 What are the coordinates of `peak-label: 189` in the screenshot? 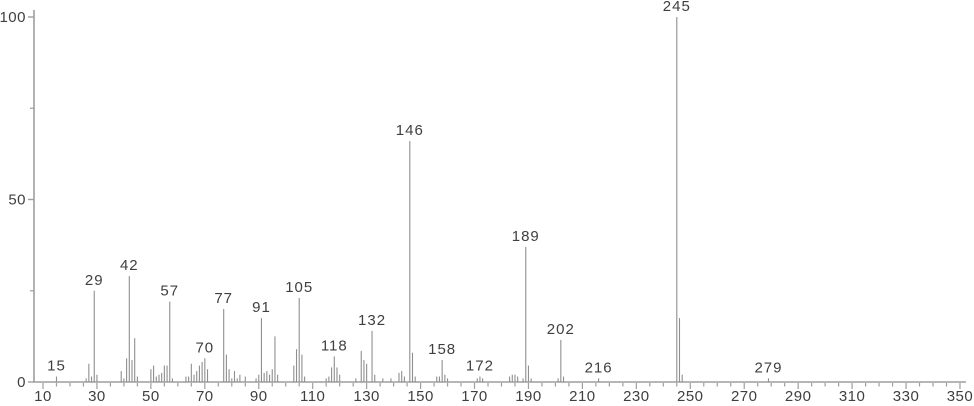 It's located at (526, 236).